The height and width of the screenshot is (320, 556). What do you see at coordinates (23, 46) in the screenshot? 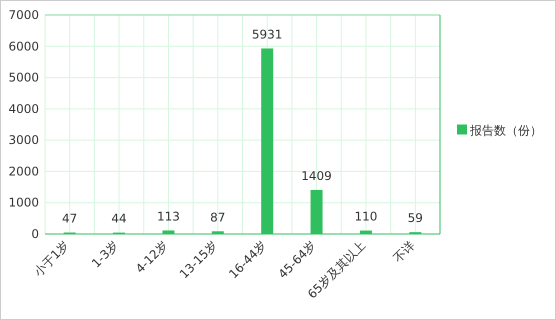
I see `y-tick-label: 6000` at bounding box center [23, 46].